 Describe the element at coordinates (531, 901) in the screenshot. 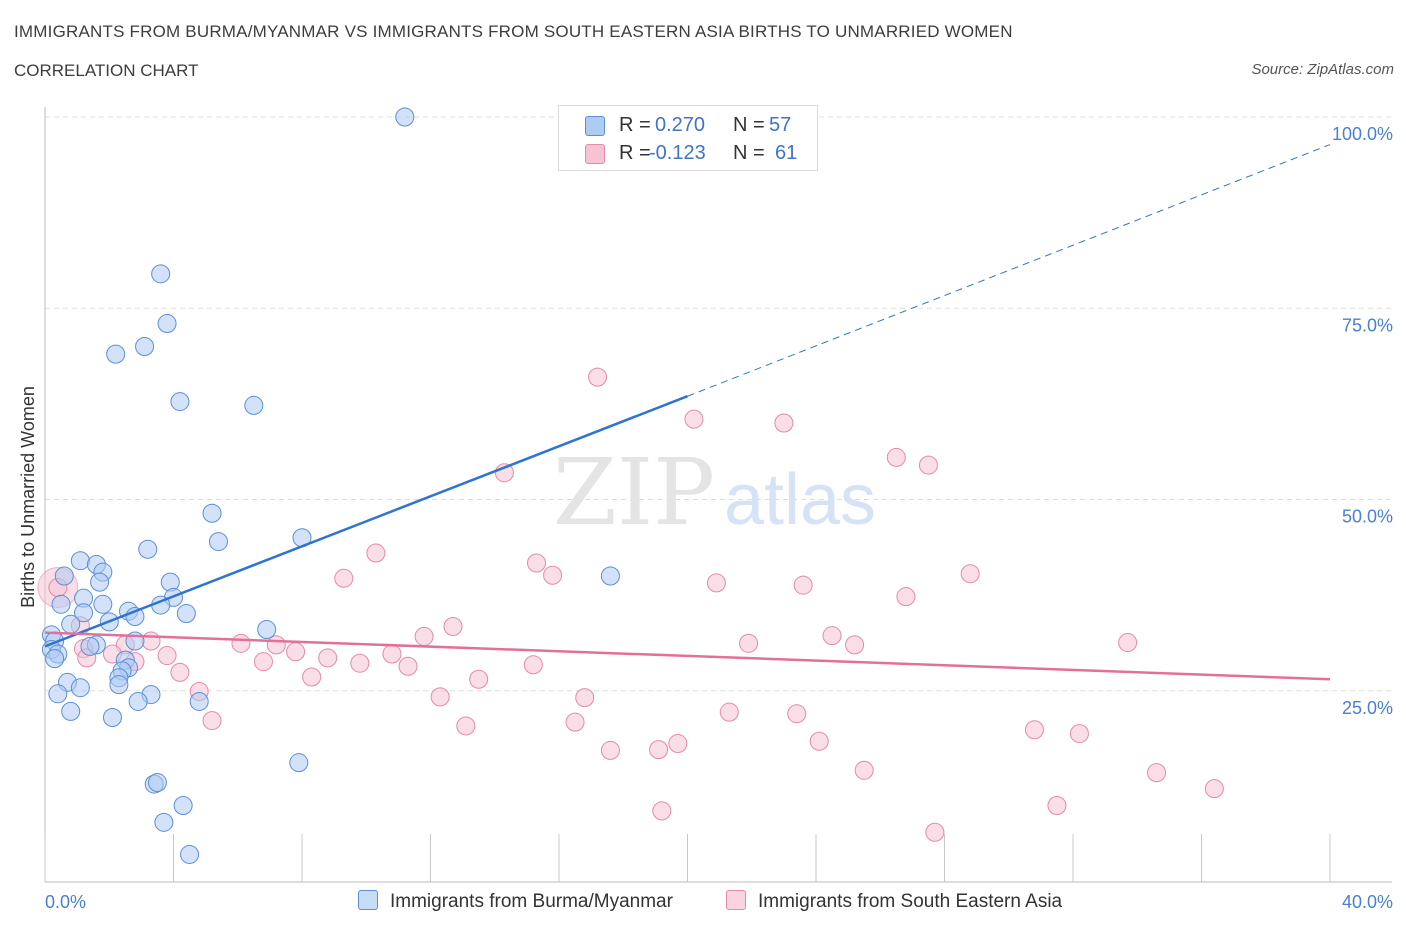

I see `bottom-legend-label: Immigrants from Burma/Myanmar` at that location.